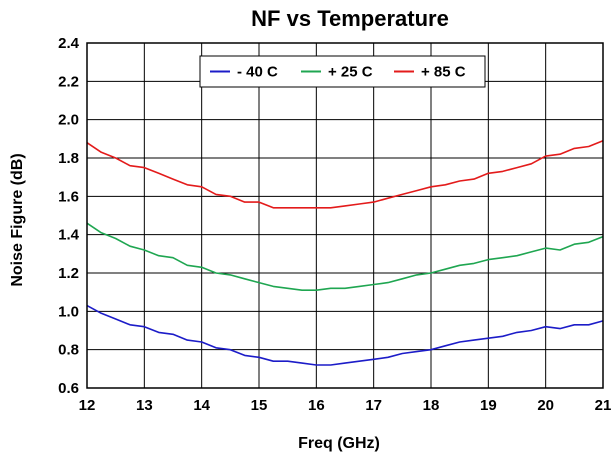 The height and width of the screenshot is (462, 613). What do you see at coordinates (373, 405) in the screenshot?
I see `x-tick-label: 17` at bounding box center [373, 405].